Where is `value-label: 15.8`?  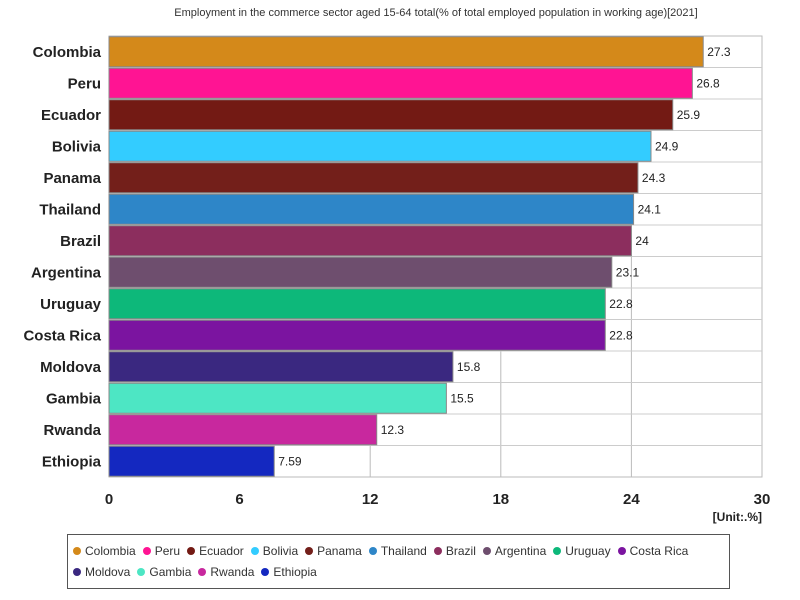
value-label: 15.8 is located at coordinates (469, 367).